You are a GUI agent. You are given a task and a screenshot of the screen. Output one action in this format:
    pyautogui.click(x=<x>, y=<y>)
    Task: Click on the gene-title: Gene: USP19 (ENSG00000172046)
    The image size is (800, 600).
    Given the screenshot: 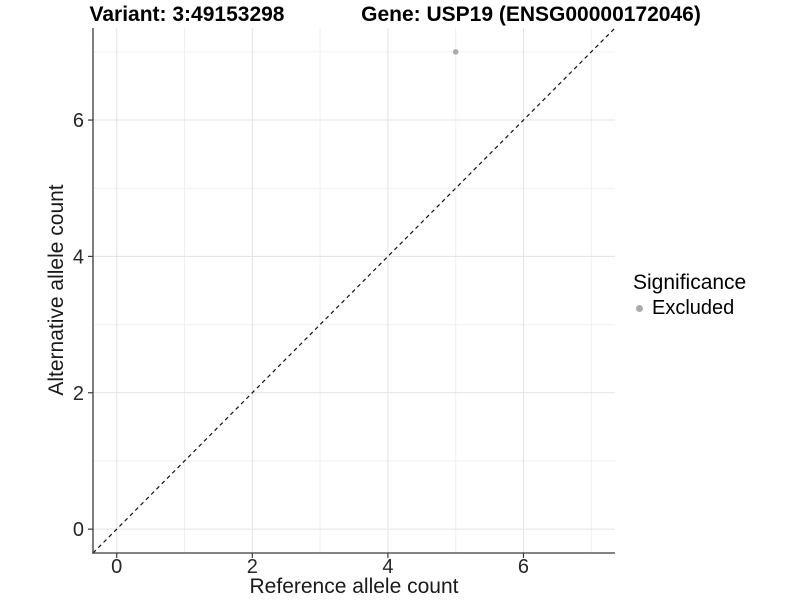 What is the action you would take?
    pyautogui.click(x=531, y=14)
    